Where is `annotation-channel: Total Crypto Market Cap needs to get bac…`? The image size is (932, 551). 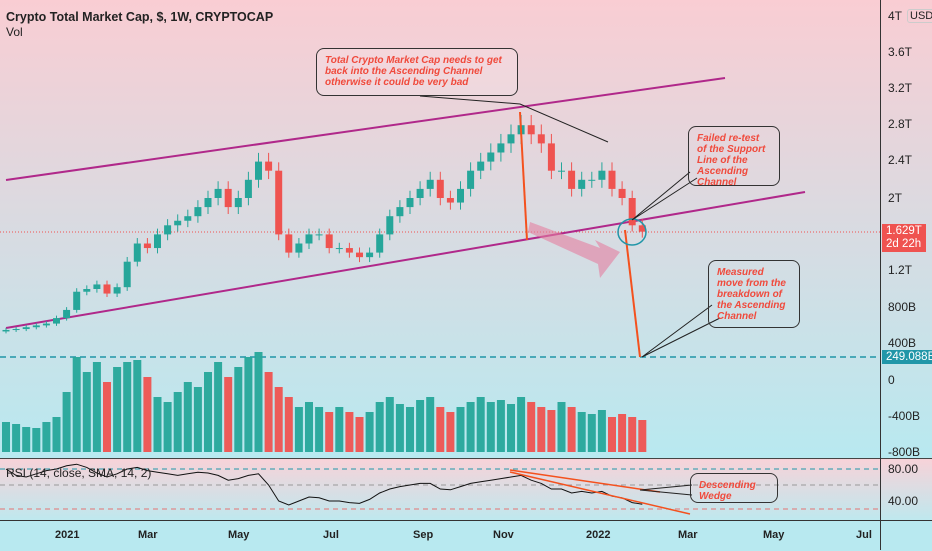
annotation-channel: Total Crypto Market Cap needs to get bac… is located at coordinates (417, 72).